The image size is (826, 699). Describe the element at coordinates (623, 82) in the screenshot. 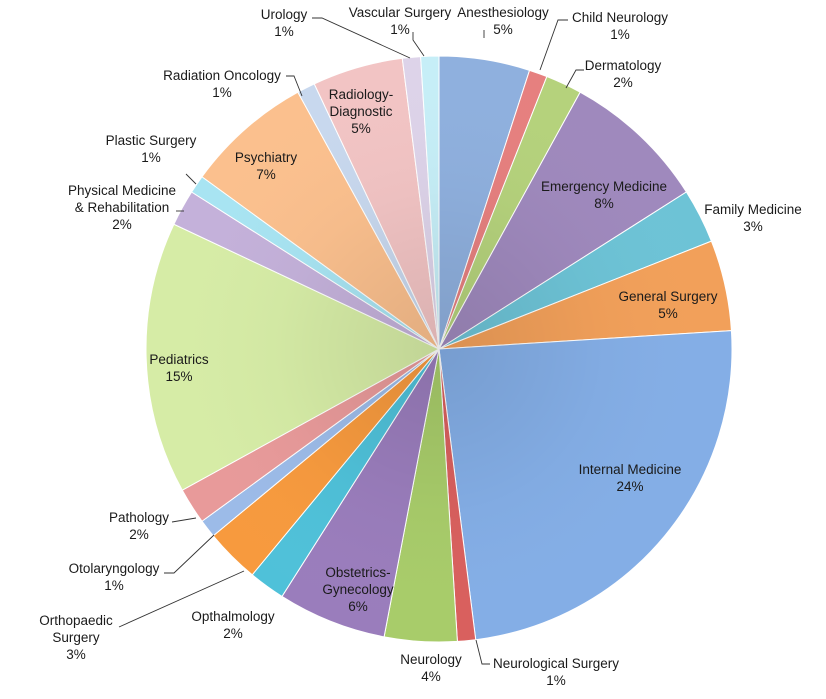

I see `slice-pct-dermatology: 2%` at that location.